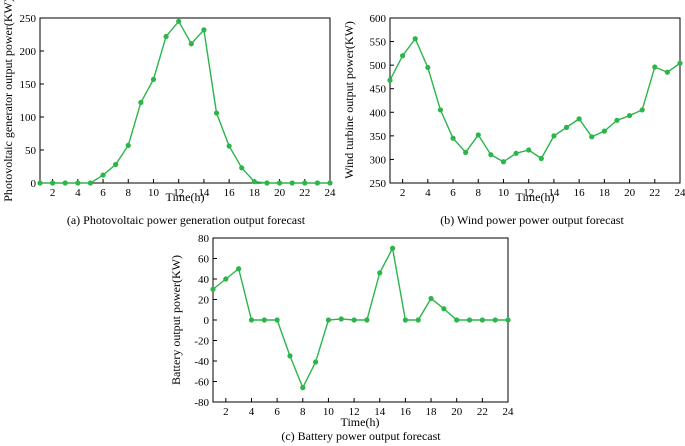 The height and width of the screenshot is (446, 685). I want to click on y-tick-label: 150, so click(28, 85).